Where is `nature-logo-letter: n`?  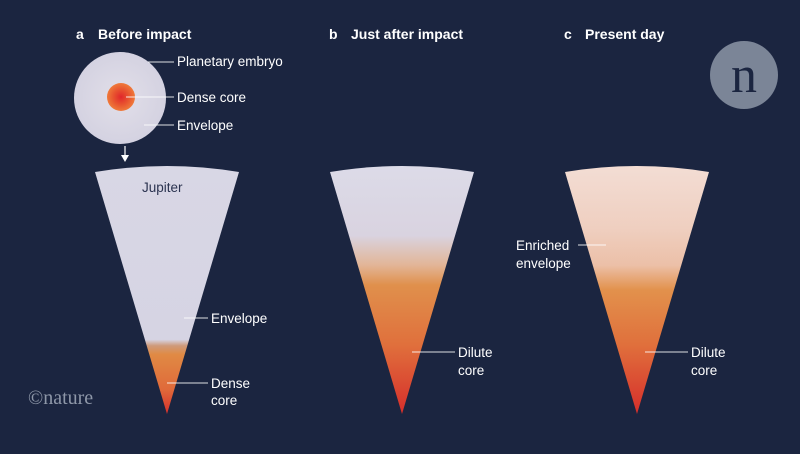
nature-logo-letter: n is located at coordinates (744, 75).